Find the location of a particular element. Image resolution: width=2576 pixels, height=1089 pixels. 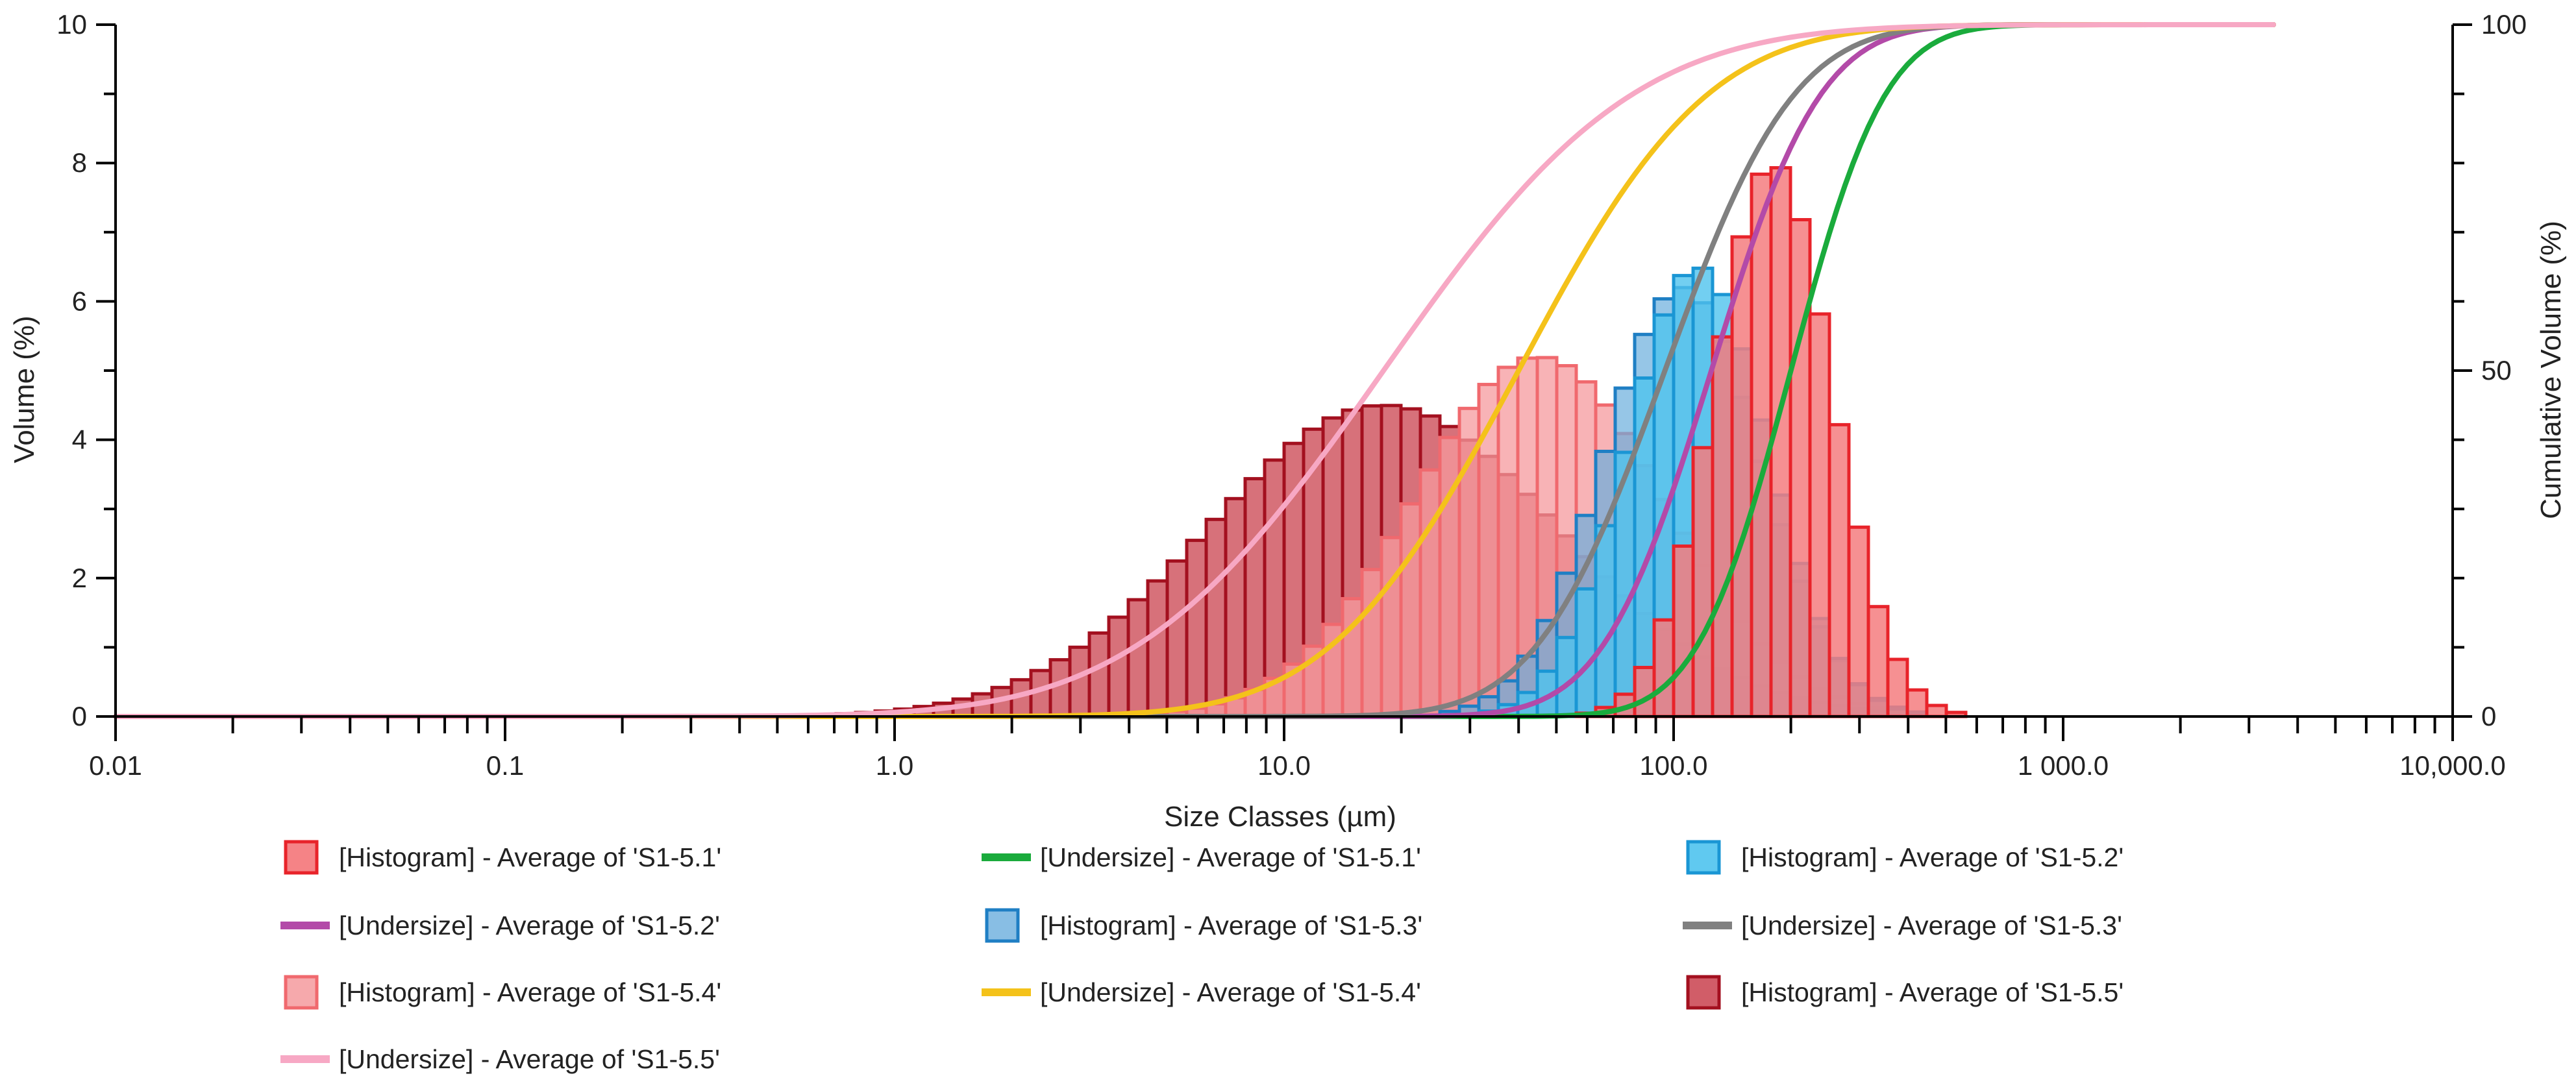

legend-item: [Histogram] - Average of 'S1-5.3' is located at coordinates (1203, 925).